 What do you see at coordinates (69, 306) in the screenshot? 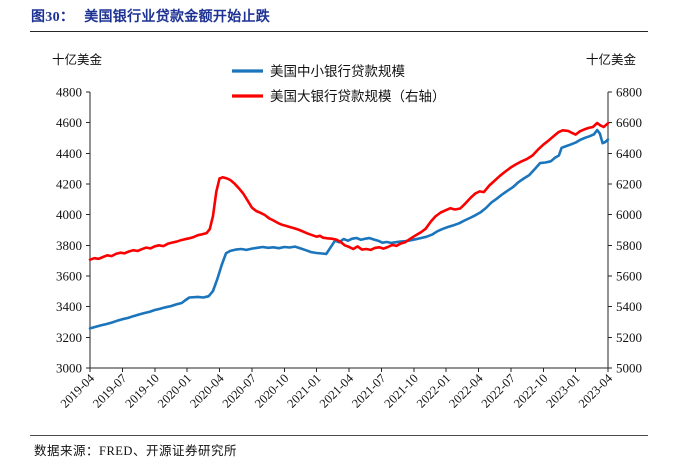
I see `left-axis-tick-label: 3400` at bounding box center [69, 306].